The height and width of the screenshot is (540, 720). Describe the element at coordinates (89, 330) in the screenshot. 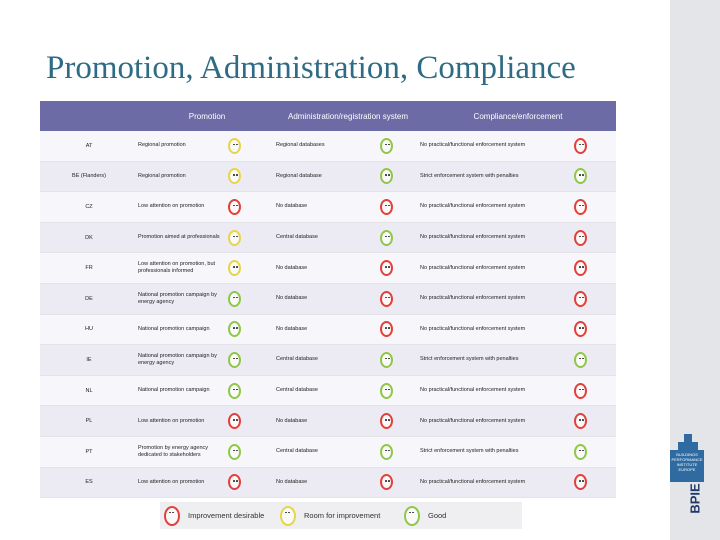

I see `row-country: HU` at that location.